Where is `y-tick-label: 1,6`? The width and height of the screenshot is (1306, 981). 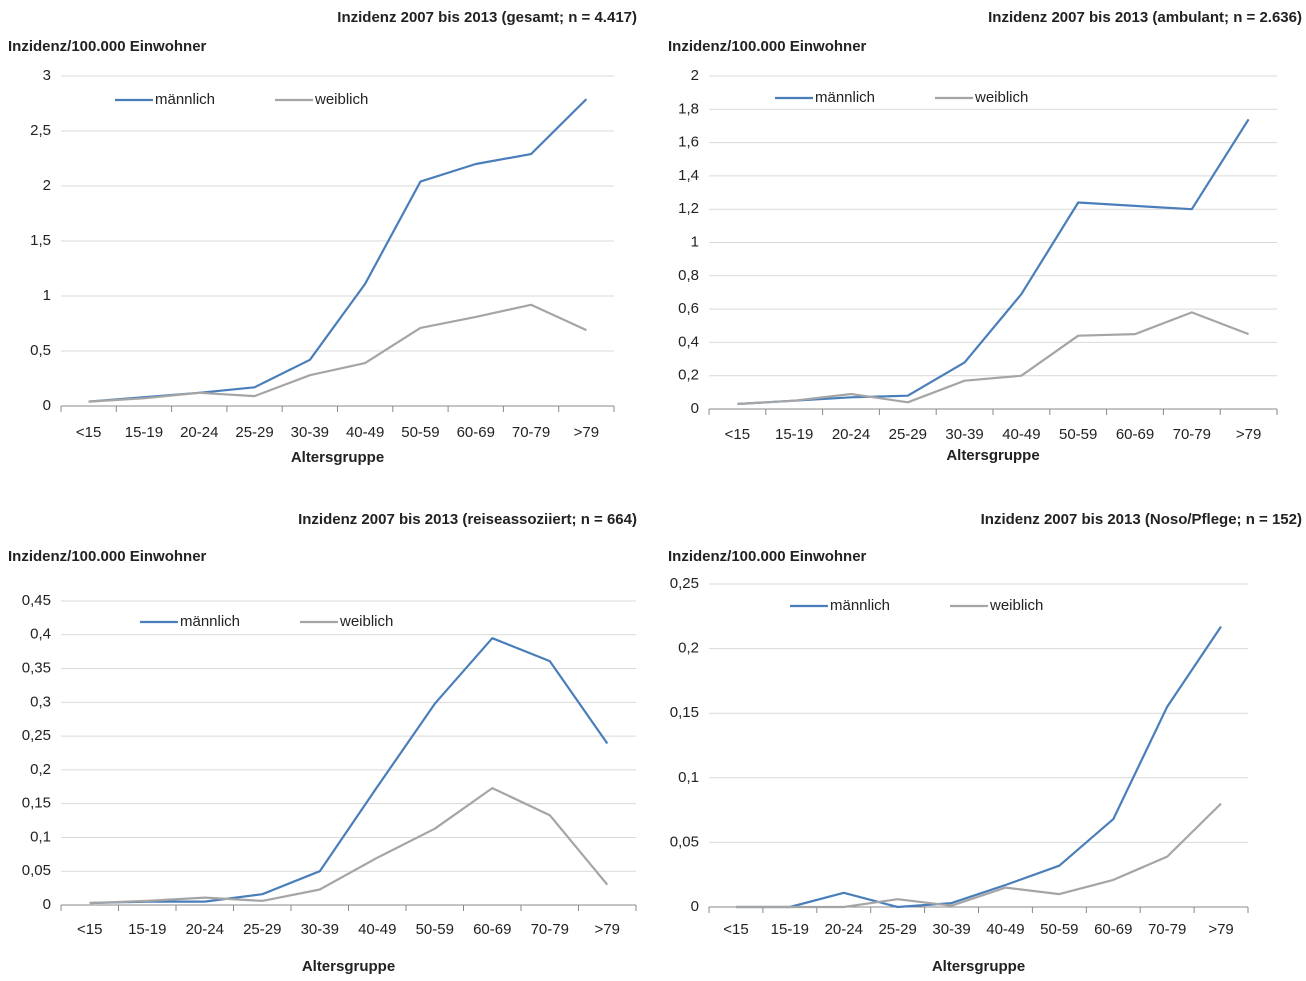 y-tick-label: 1,6 is located at coordinates (688, 142).